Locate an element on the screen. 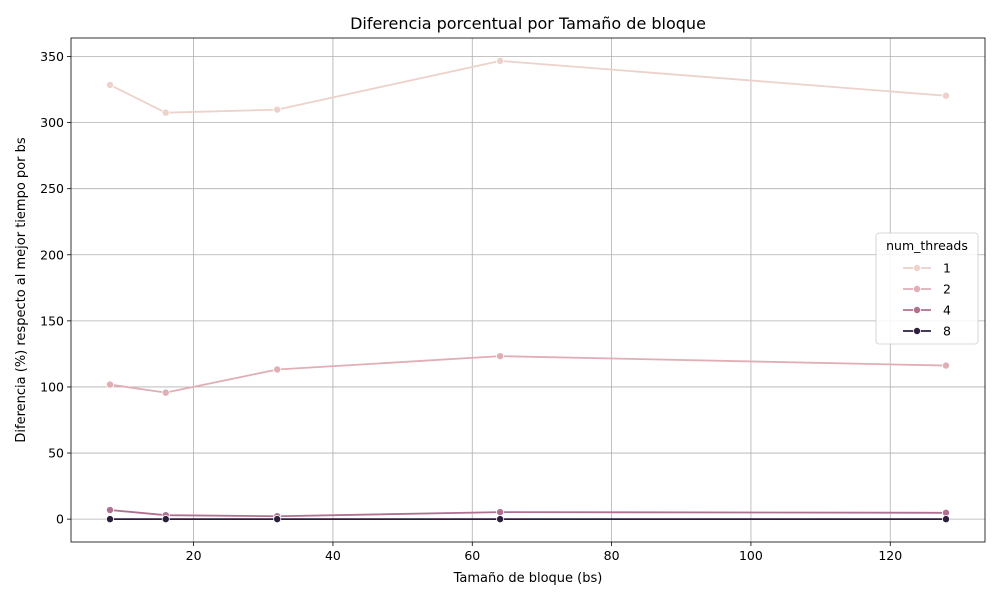 This screenshot has height=600, width=1000. y-tick-label: 0 is located at coordinates (60, 519).